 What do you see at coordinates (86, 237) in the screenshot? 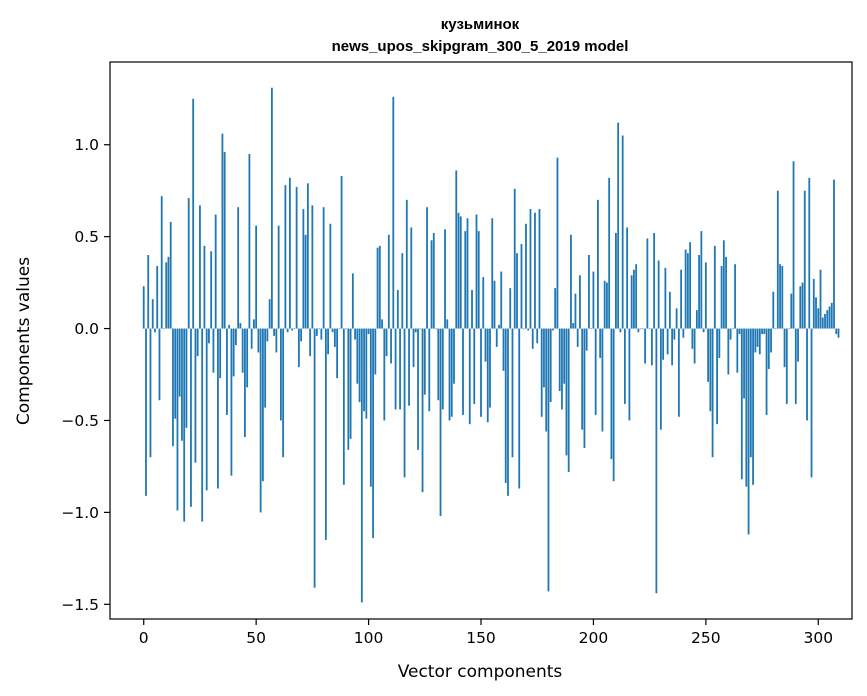
I see `y-tick-label: 0.5` at bounding box center [86, 237].